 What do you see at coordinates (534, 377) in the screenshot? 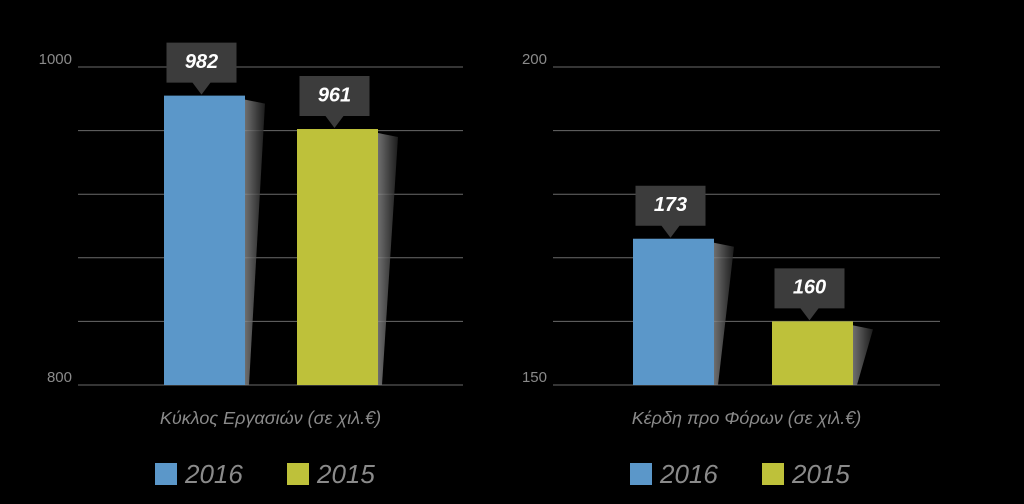
I see `y-tick-label: 150` at bounding box center [534, 377].